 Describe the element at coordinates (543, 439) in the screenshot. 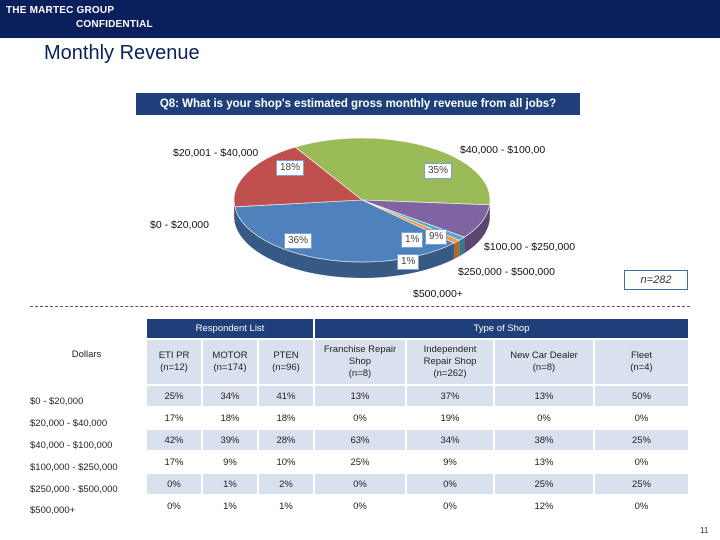

I see `table-cell: 38%` at that location.